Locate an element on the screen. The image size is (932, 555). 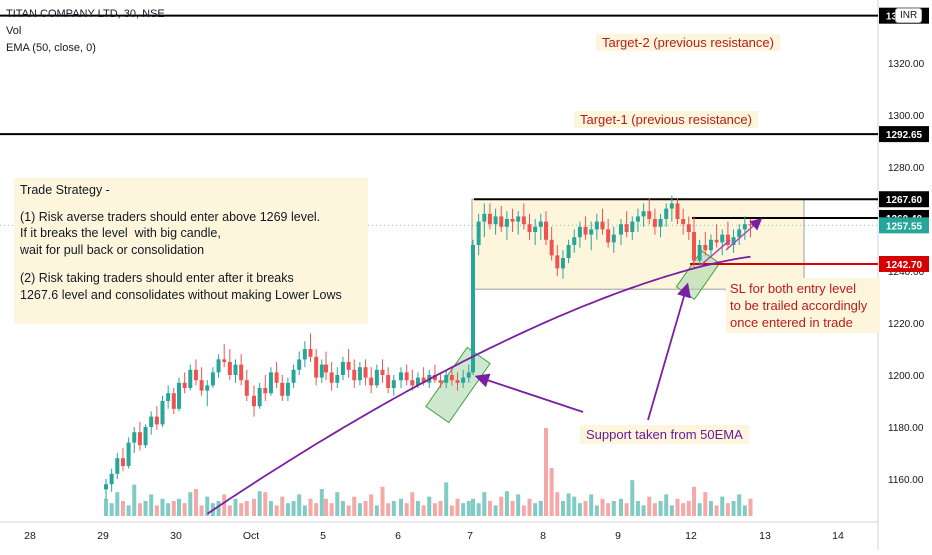
price-badge-last-price is located at coordinates (904, 225).